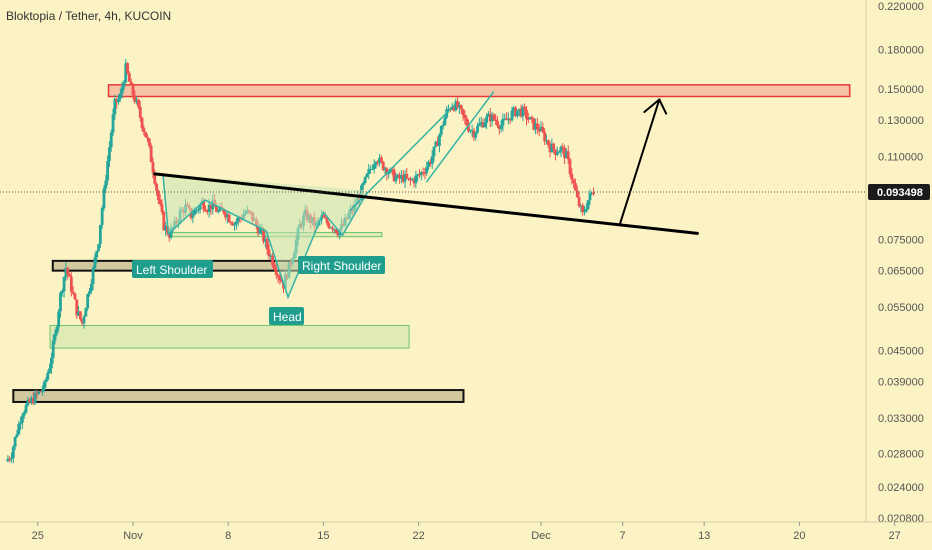 This screenshot has width=932, height=550. I want to click on time-tick-label: Nov, so click(133, 536).